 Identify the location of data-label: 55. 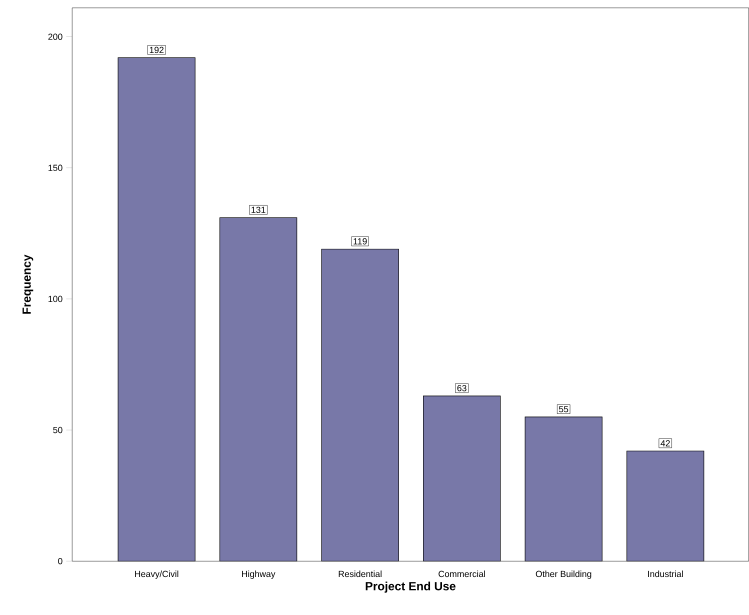
(563, 409).